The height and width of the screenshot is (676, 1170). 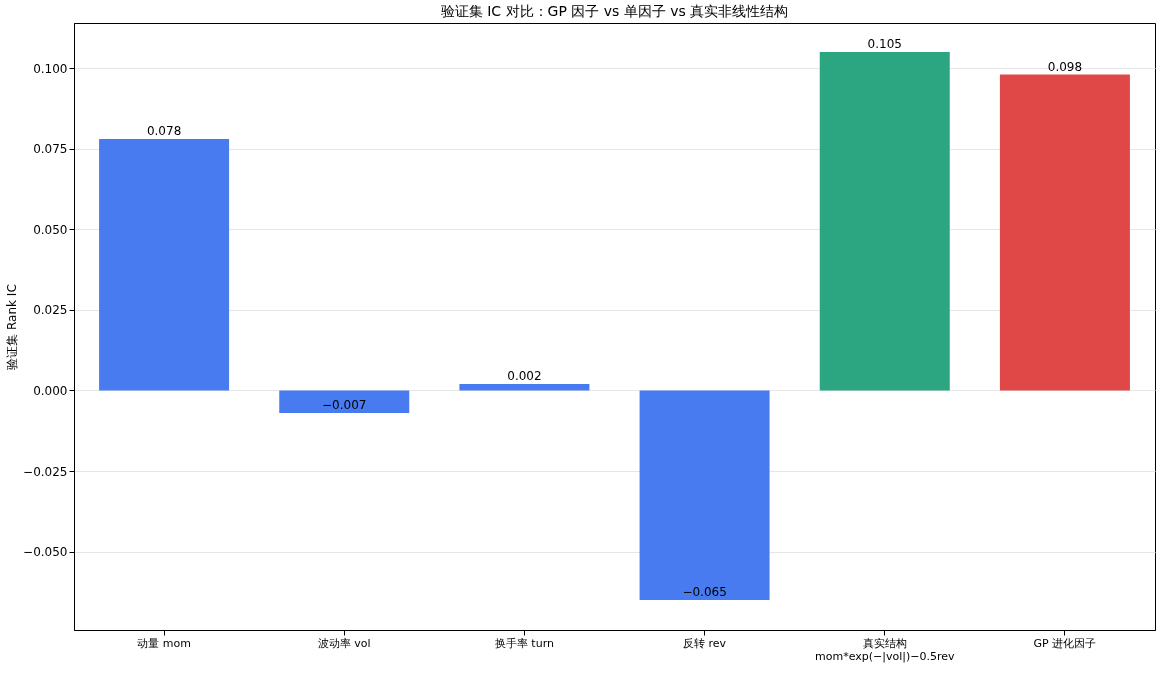 What do you see at coordinates (704, 592) in the screenshot?
I see `data-label: −0.065` at bounding box center [704, 592].